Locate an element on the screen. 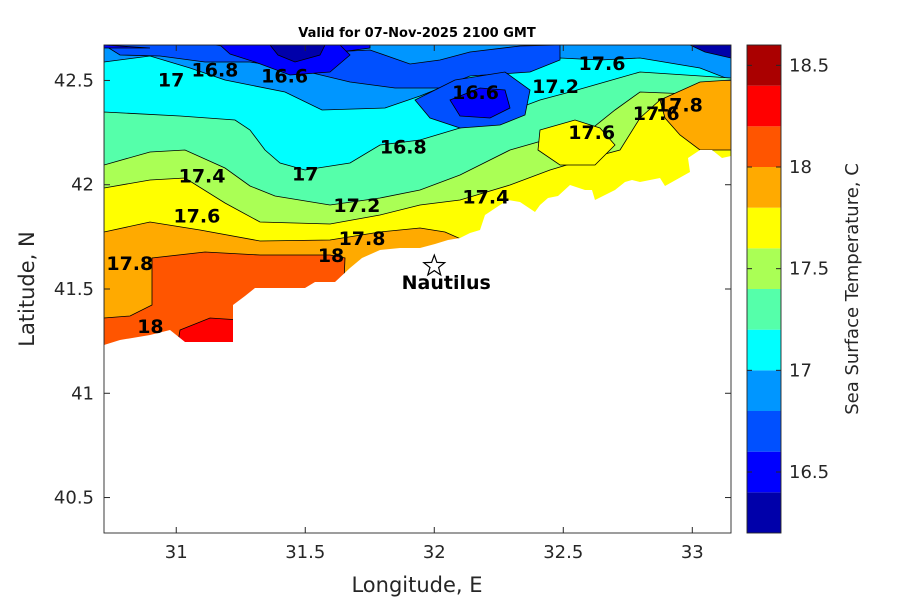 The height and width of the screenshot is (600, 900). colorbar-tick-label: 16.5 is located at coordinates (809, 472).